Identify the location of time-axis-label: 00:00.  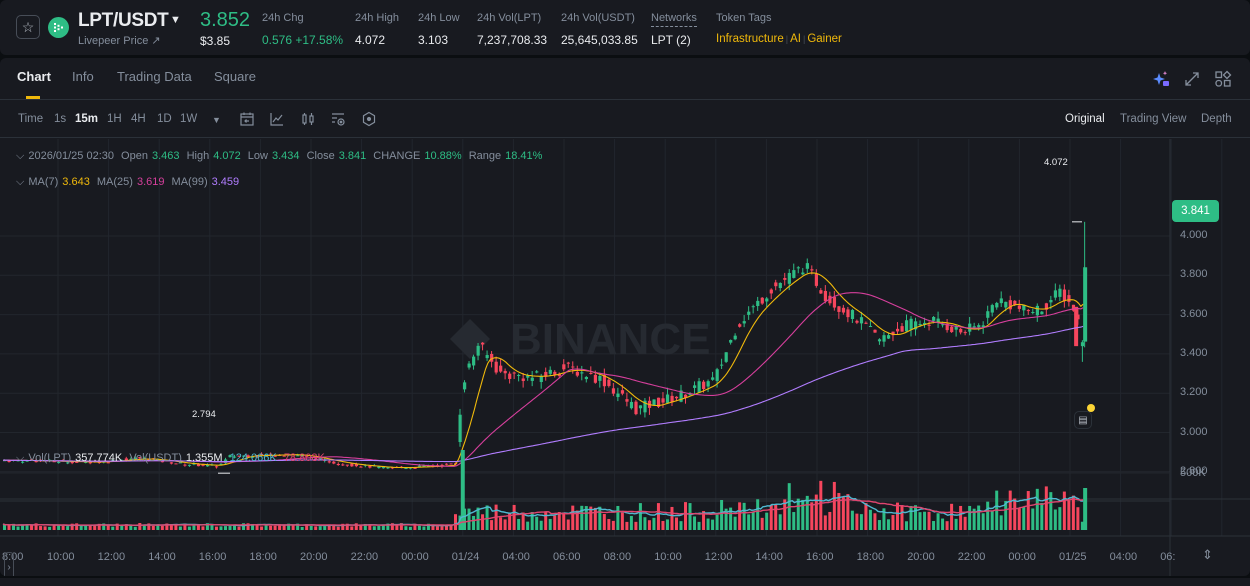
(415, 557).